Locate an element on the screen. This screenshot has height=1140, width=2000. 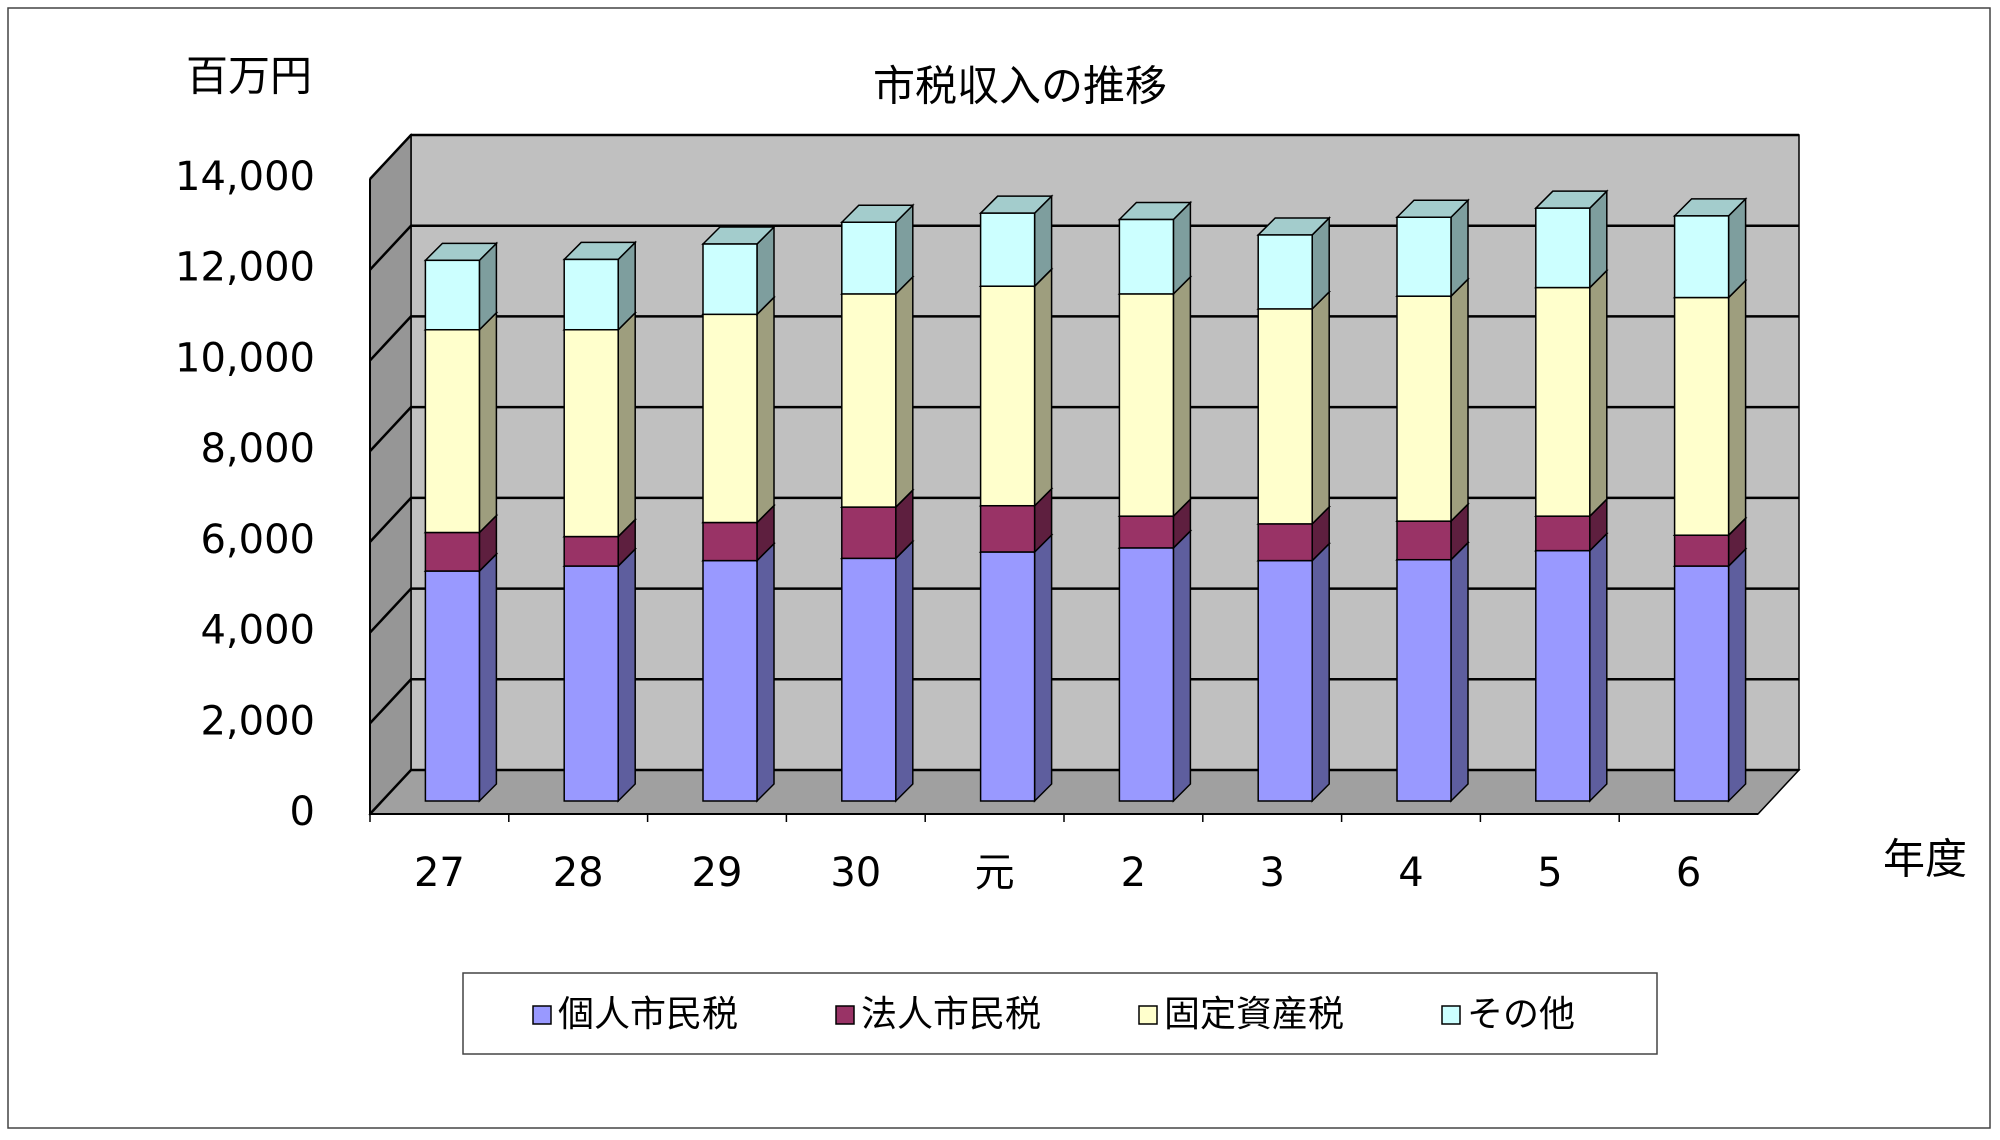
x-tick-label: 30 is located at coordinates (855, 873).